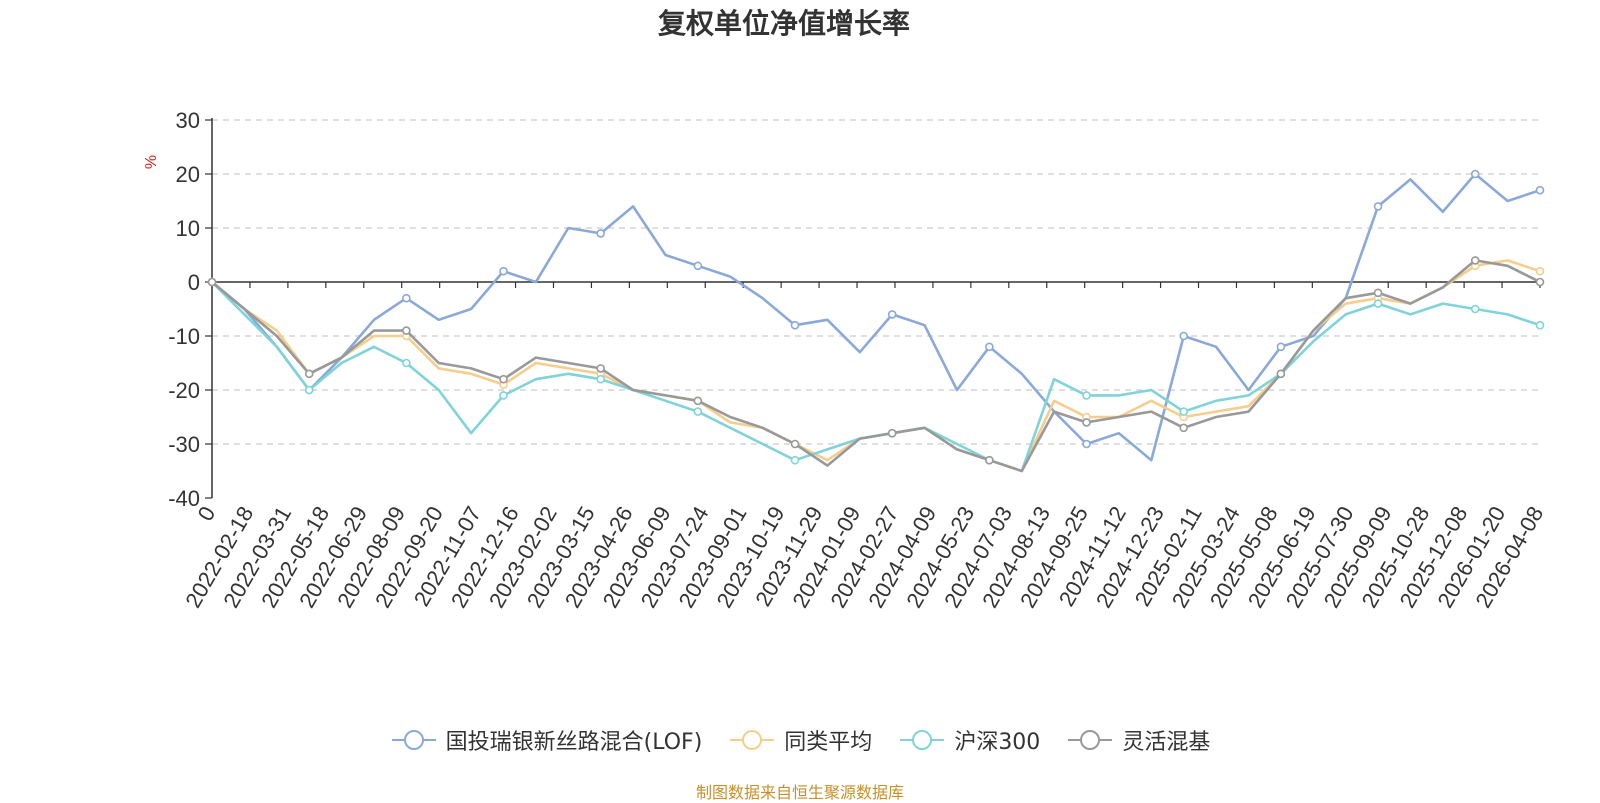 Image resolution: width=1600 pixels, height=803 pixels. Describe the element at coordinates (194, 282) in the screenshot. I see `y-tick-label: 0` at that location.